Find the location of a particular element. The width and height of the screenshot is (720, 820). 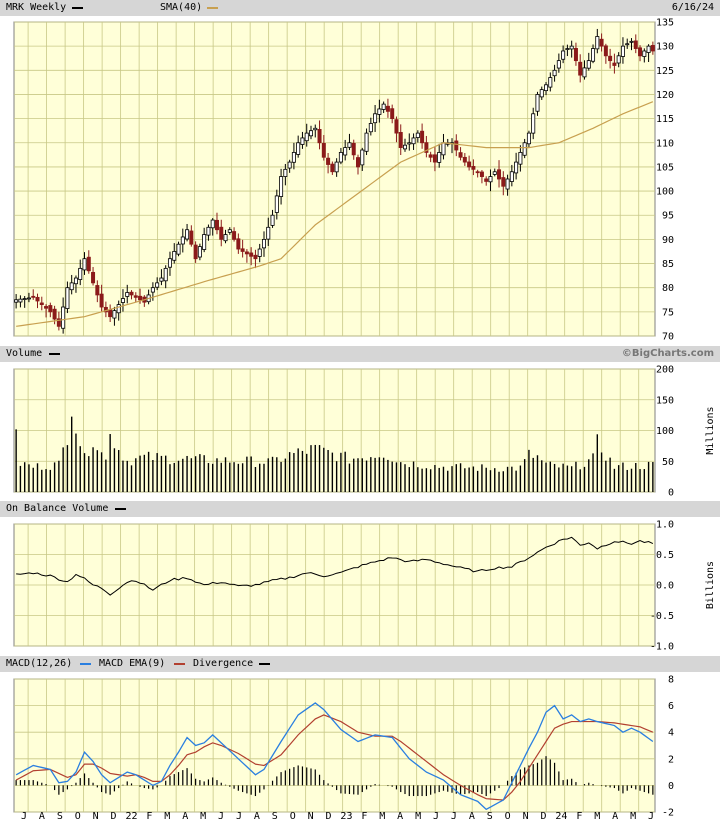

macd-y-tick-label: 0 is located at coordinates (671, 786).